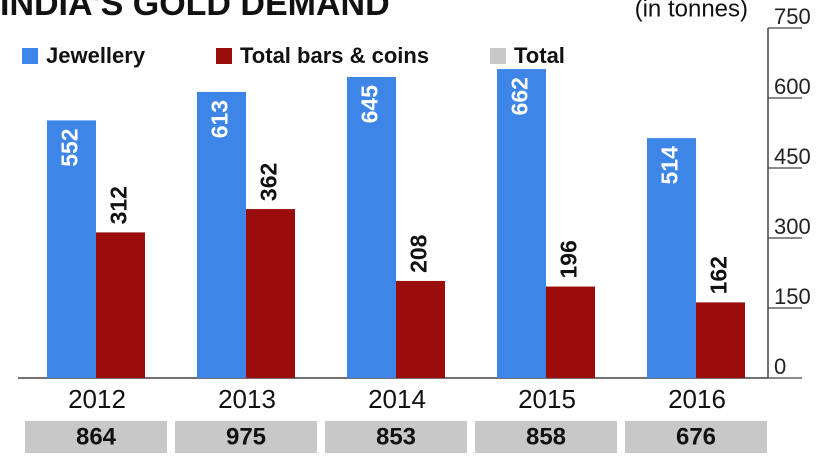 The image size is (826, 465). Describe the element at coordinates (792, 86) in the screenshot. I see `y-tick-label: 600` at that location.